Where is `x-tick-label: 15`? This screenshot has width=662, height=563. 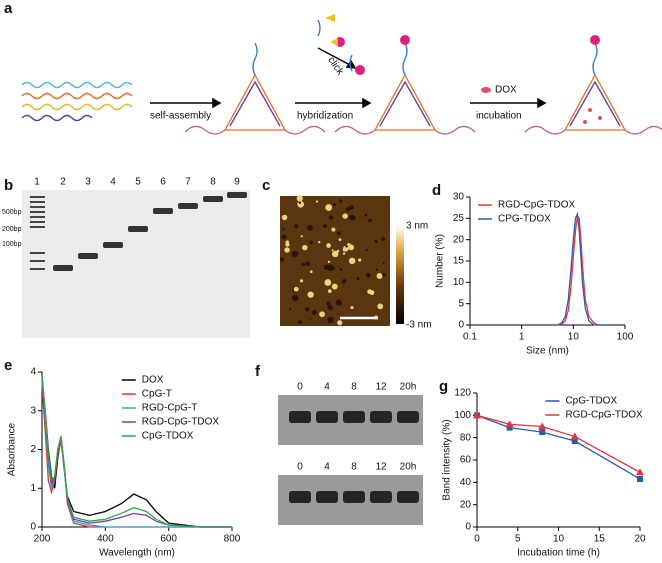 x-tick-label: 15 is located at coordinates (600, 539).